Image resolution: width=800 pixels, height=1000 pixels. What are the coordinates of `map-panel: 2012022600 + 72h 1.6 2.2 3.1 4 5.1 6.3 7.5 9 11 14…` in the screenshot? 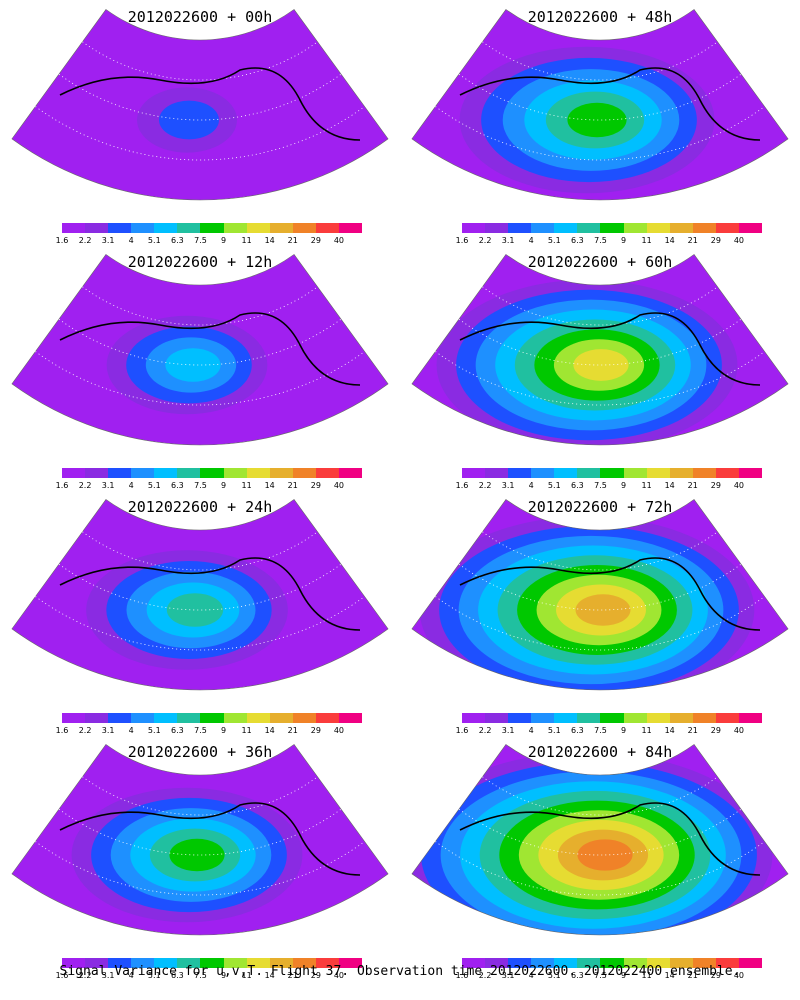 It's located at (600, 612).